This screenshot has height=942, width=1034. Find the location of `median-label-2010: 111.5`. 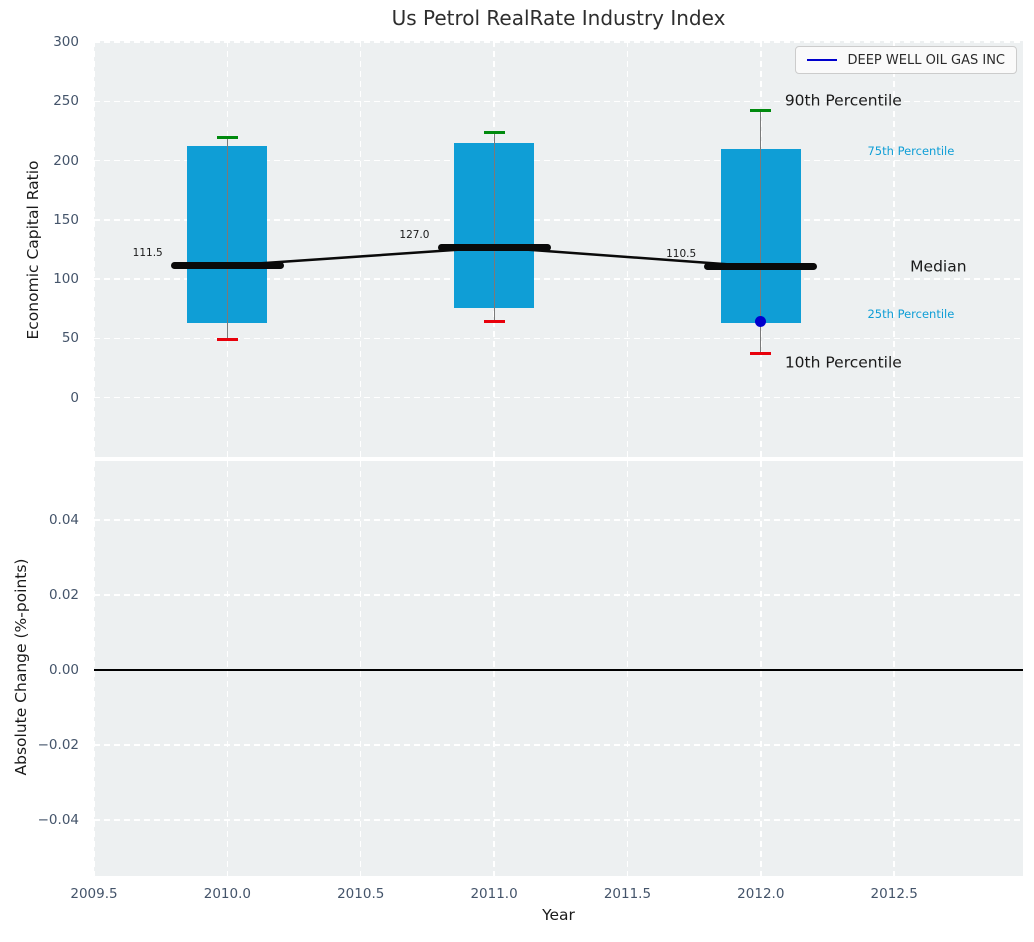

median-label-2010: 111.5 is located at coordinates (147, 253).